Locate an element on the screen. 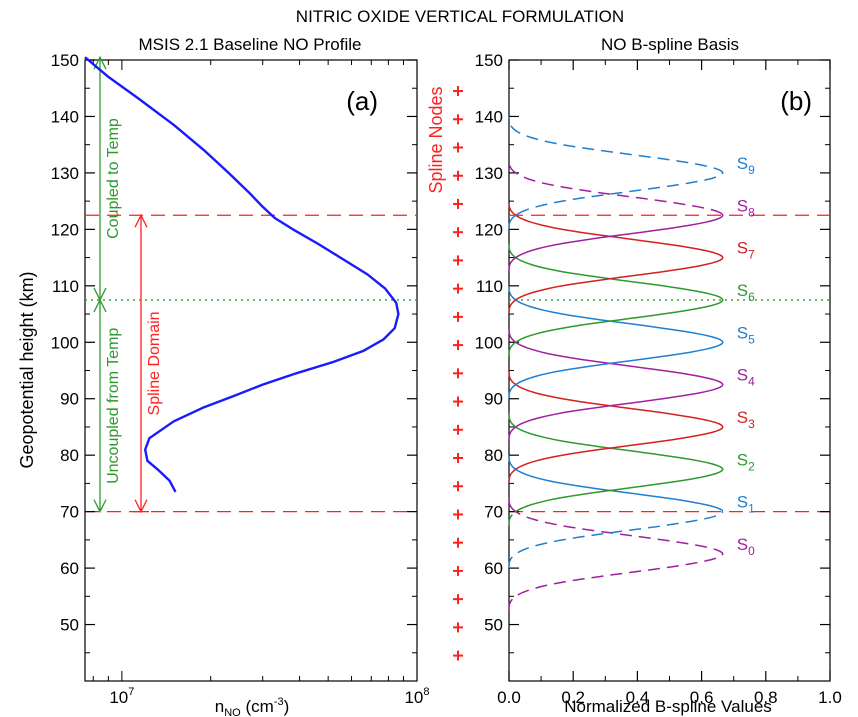  panel-a-xlabel: nNO (cm-3) is located at coordinates (252, 706).